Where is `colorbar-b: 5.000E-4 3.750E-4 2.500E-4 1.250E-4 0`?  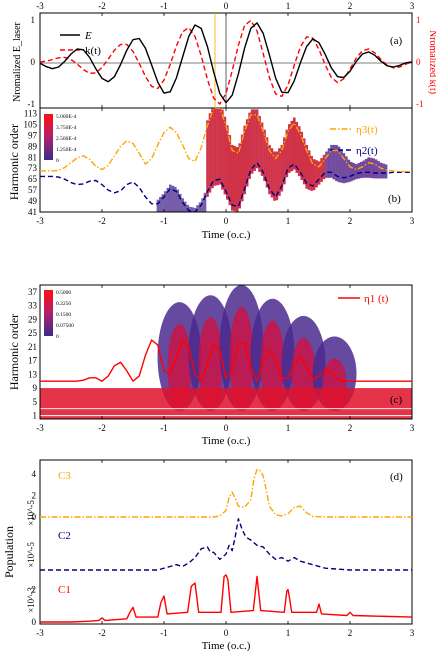 colorbar-b: 5.000E-4 3.750E-4 2.500E-4 1.250E-4 0 is located at coordinates (60, 139).